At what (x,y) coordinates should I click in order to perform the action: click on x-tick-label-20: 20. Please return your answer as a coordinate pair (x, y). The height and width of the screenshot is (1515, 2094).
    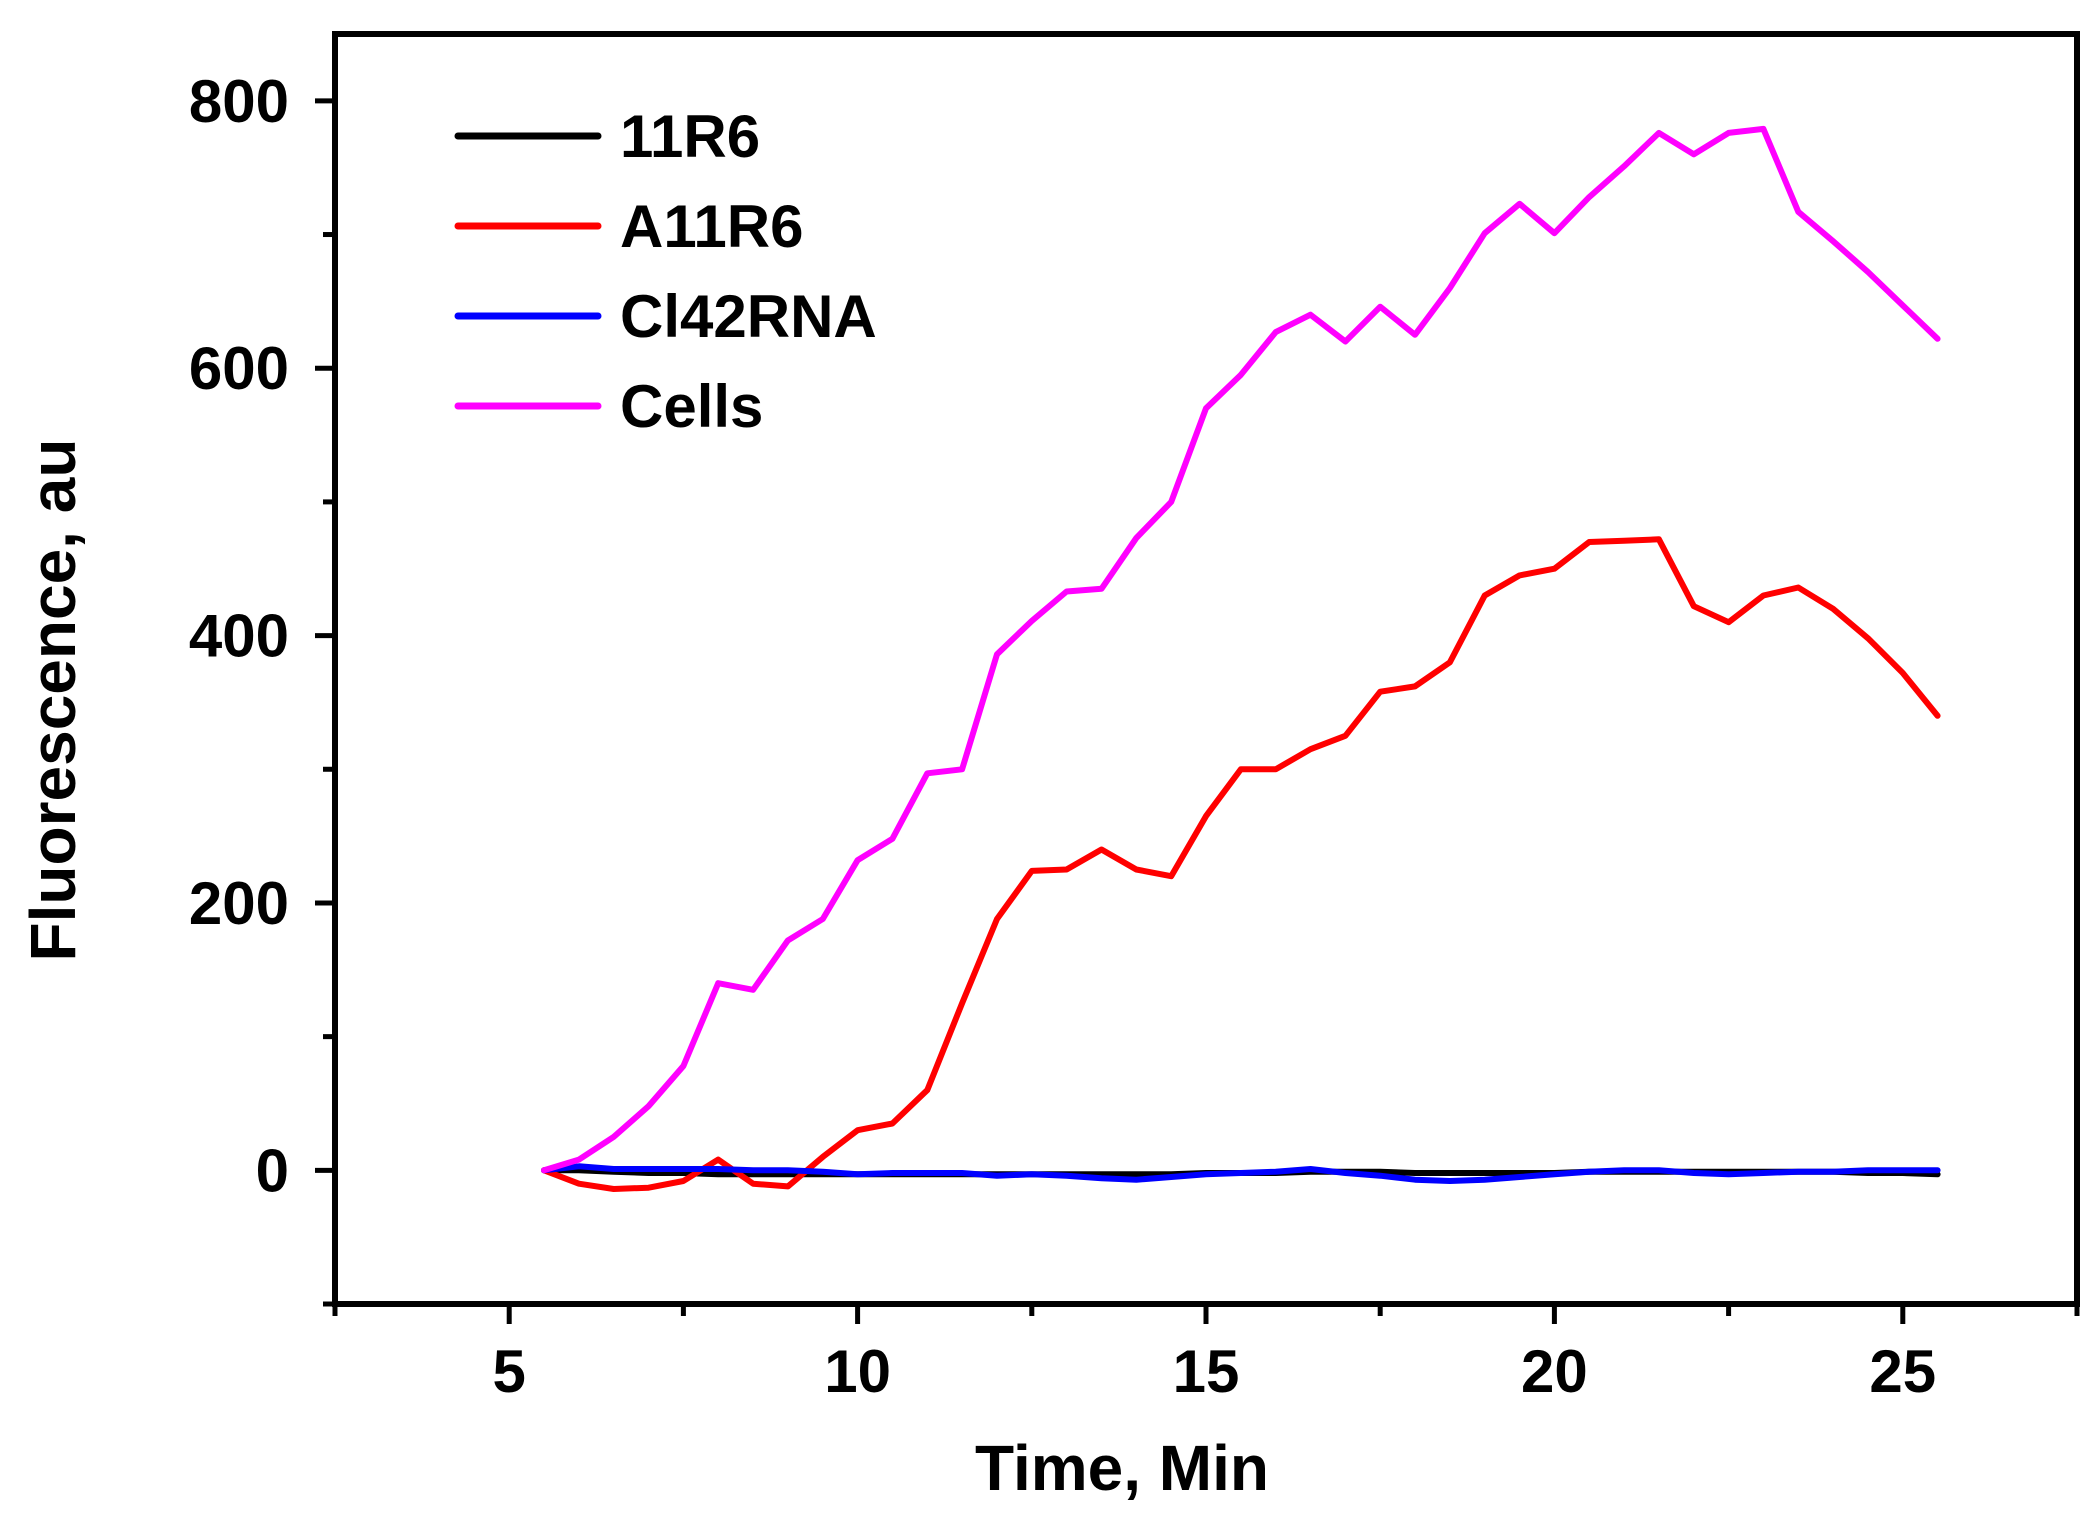
    Looking at the image, I should click on (1554, 1371).